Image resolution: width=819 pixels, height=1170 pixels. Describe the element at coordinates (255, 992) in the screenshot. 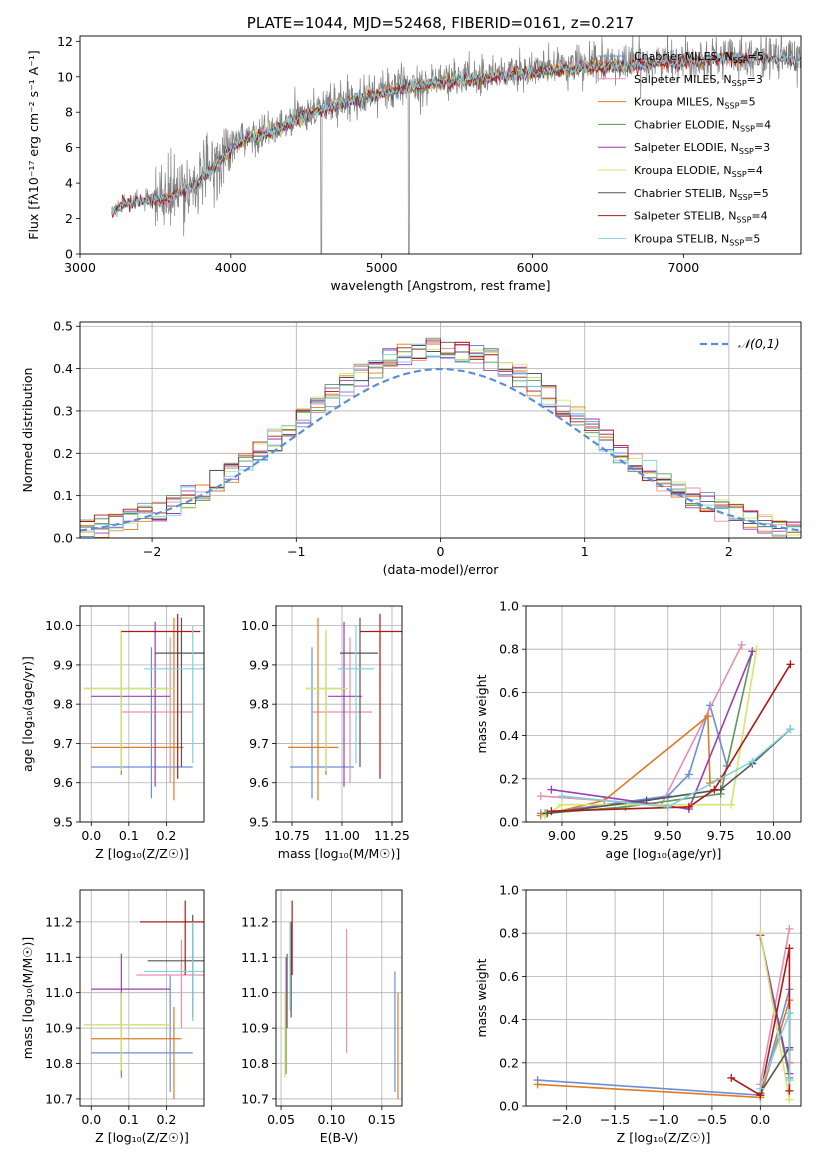

I see `y-tick-label: 11.0` at that location.